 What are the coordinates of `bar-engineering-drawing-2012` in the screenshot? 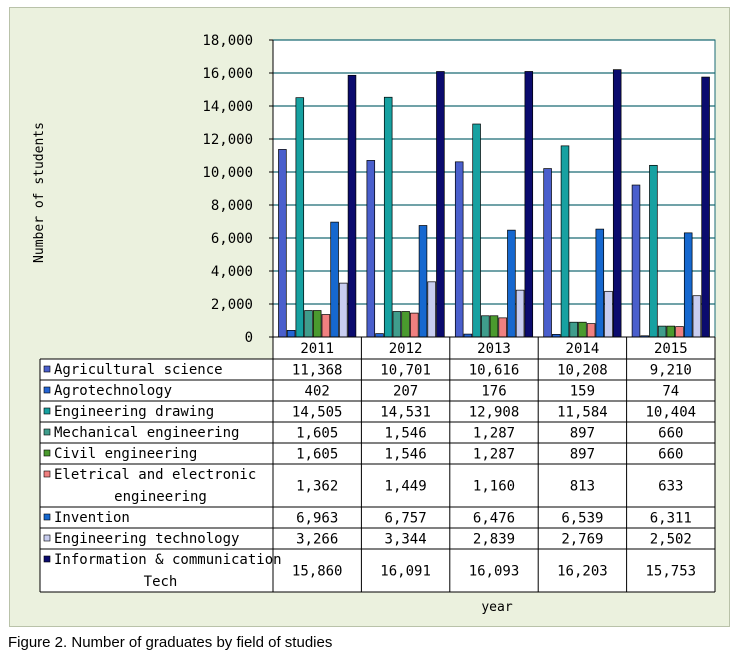 It's located at (388, 217).